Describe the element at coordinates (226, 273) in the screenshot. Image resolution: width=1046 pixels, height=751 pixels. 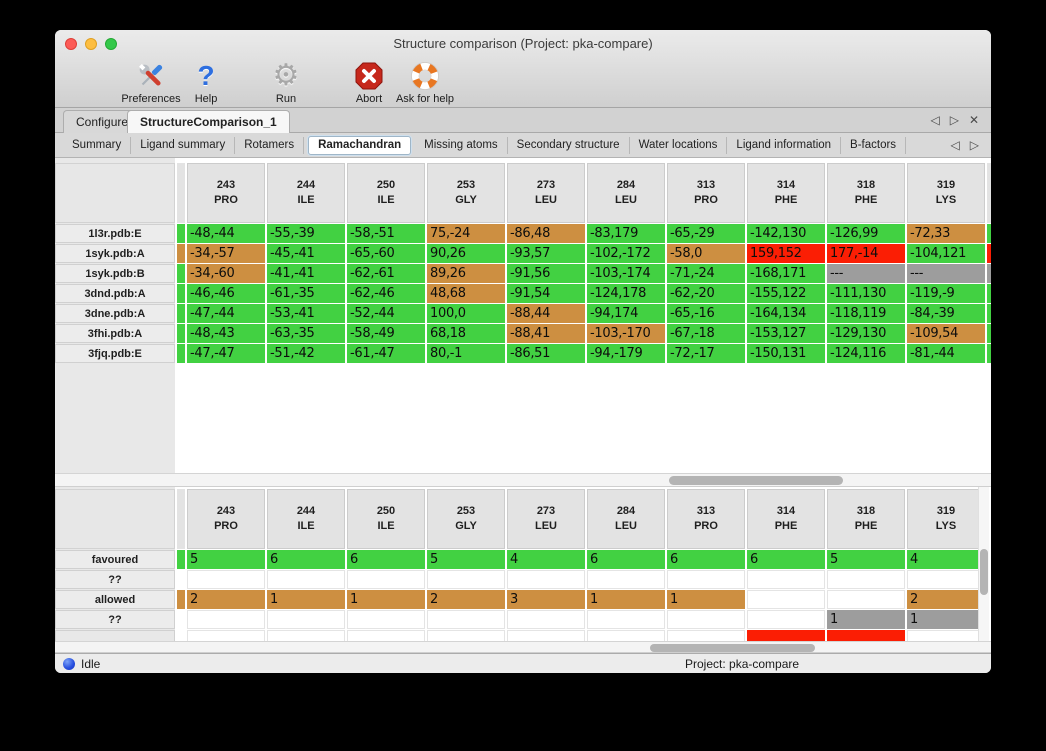
I see `table-cell: -34,-60` at that location.